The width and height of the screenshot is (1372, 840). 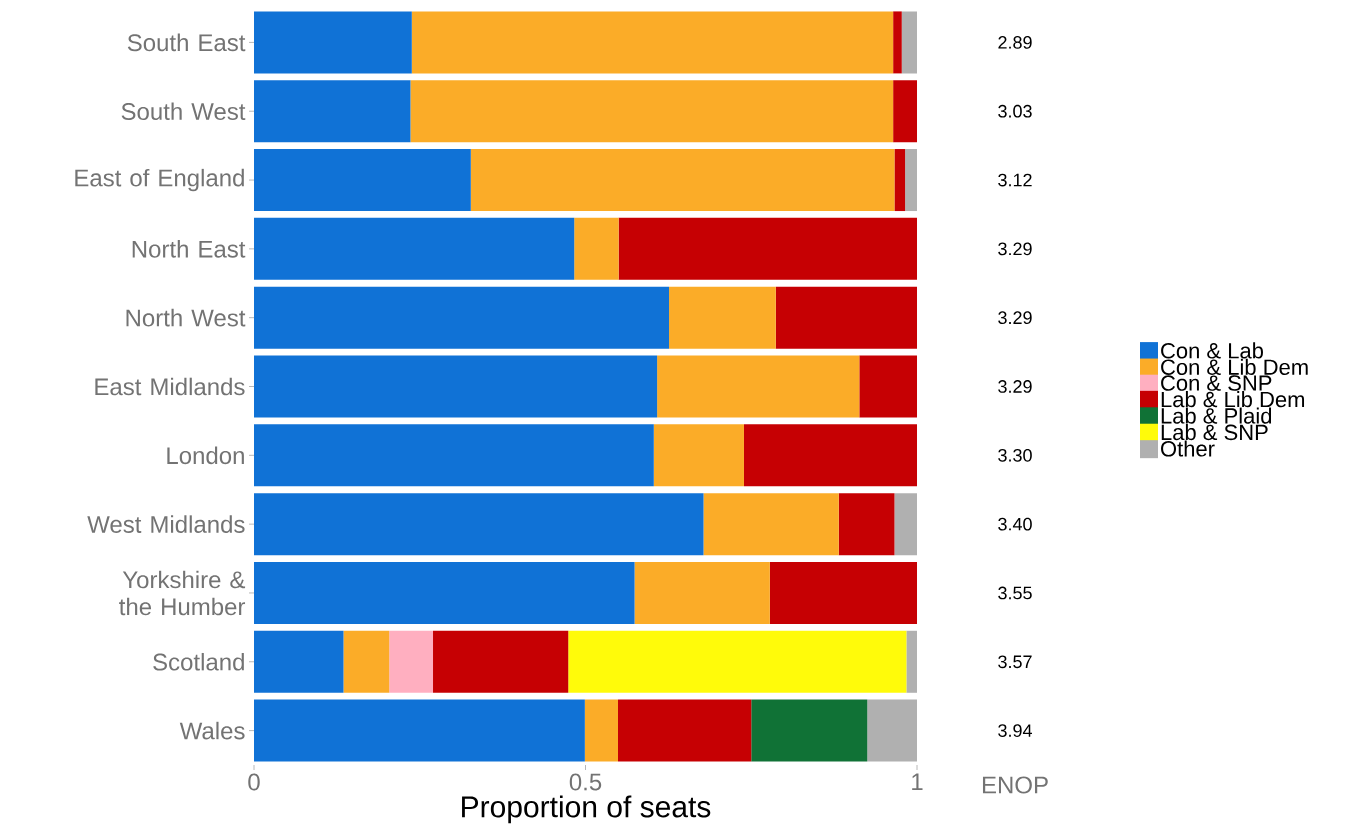 I want to click on text: 3.12, so click(x=1015, y=180).